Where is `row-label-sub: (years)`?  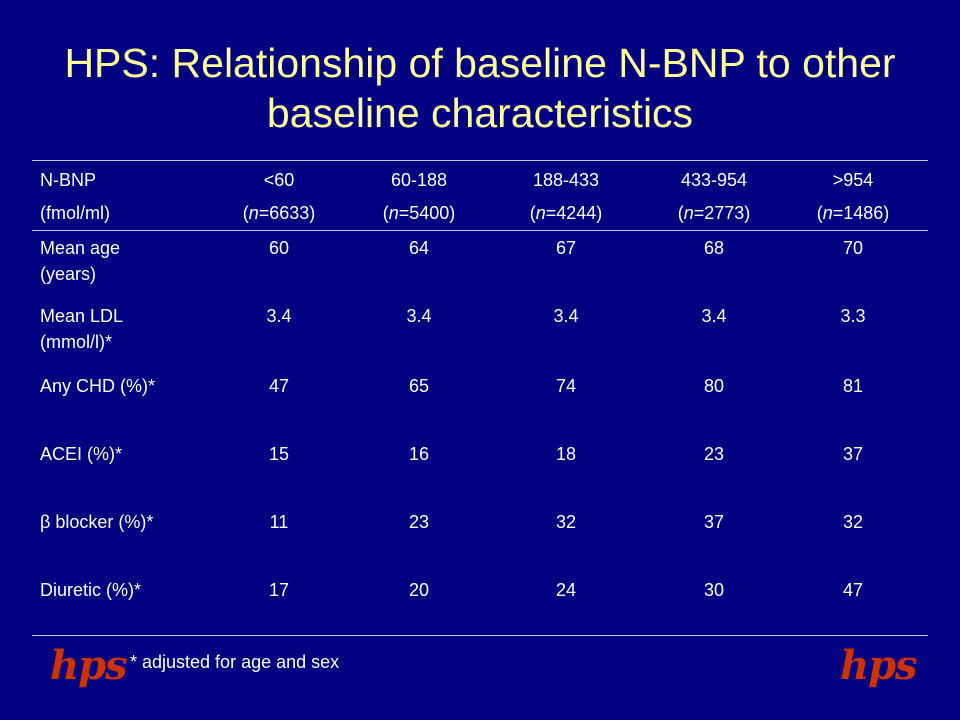
row-label-sub: (years) is located at coordinates (68, 274).